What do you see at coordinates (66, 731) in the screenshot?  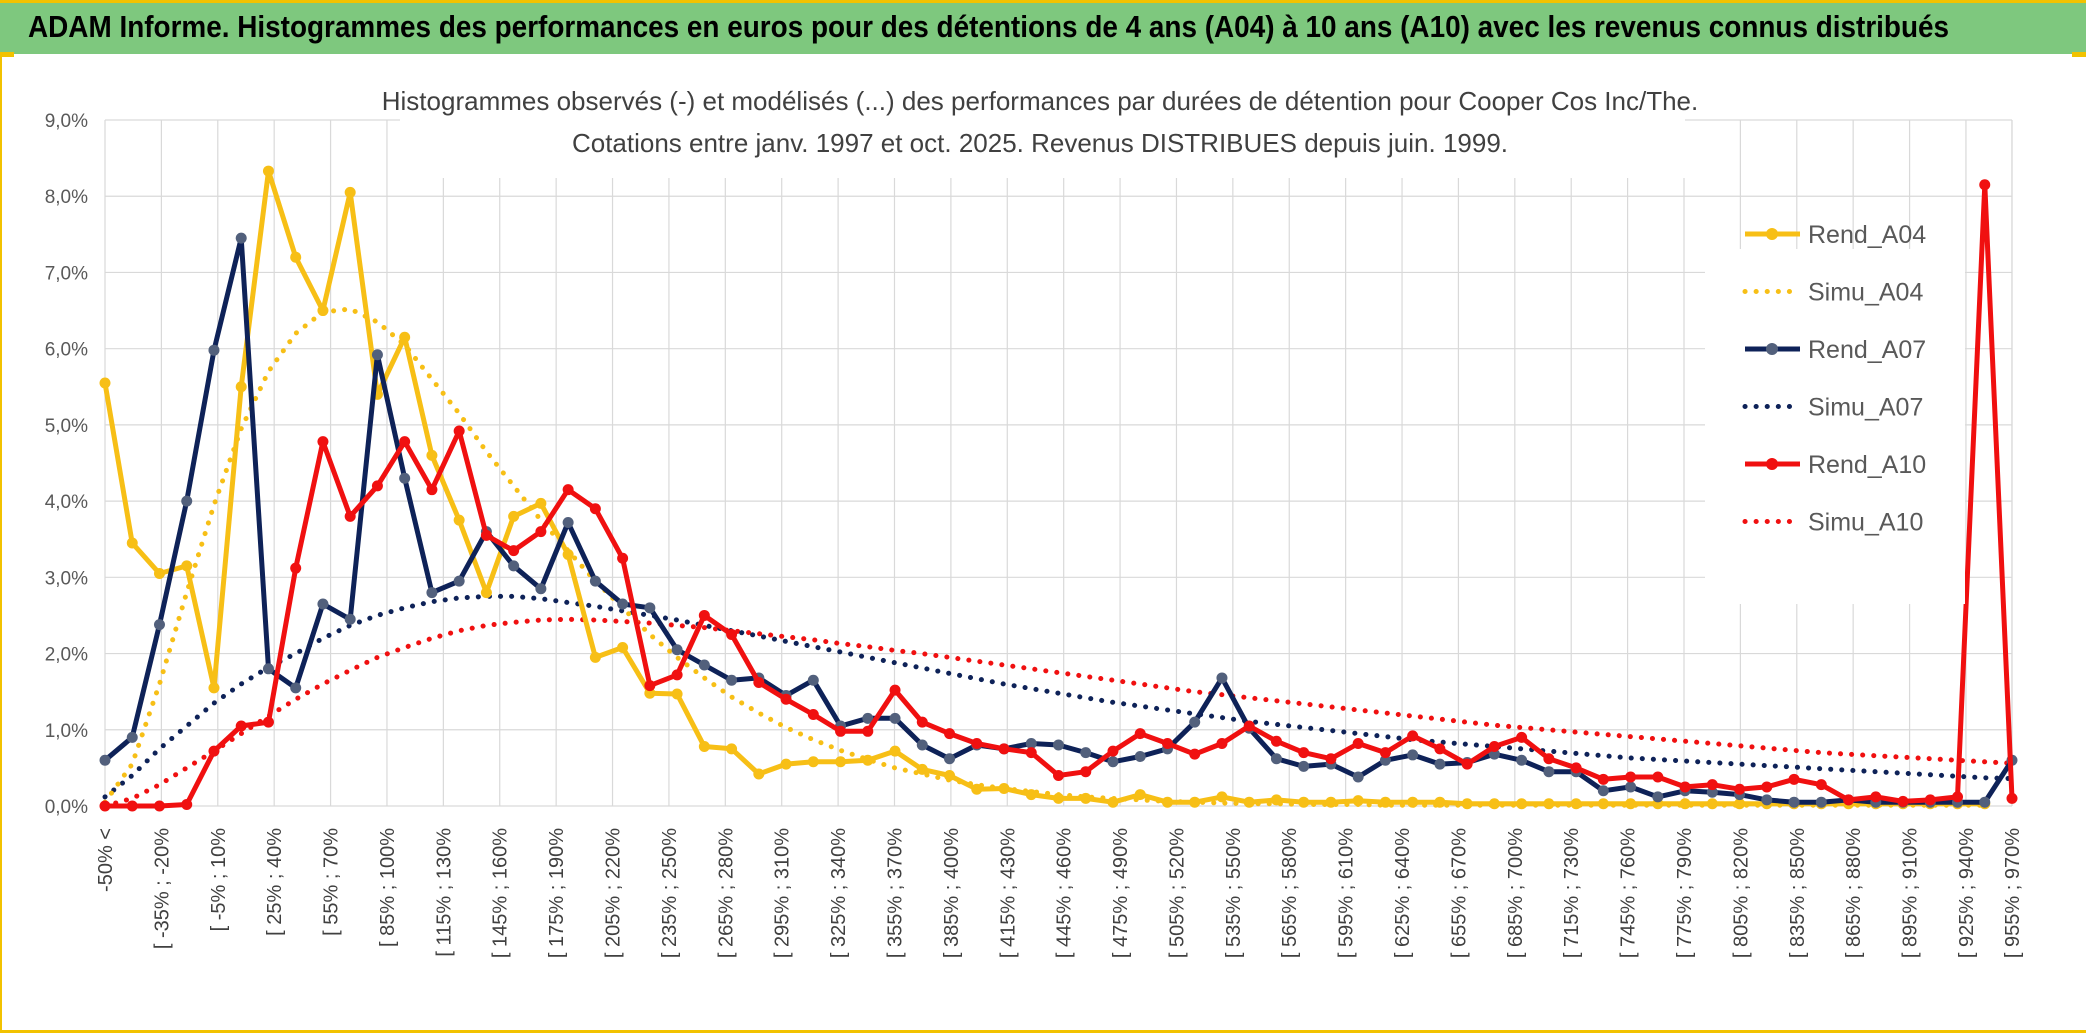 I see `y-tick-label: 1,0%` at bounding box center [66, 731].